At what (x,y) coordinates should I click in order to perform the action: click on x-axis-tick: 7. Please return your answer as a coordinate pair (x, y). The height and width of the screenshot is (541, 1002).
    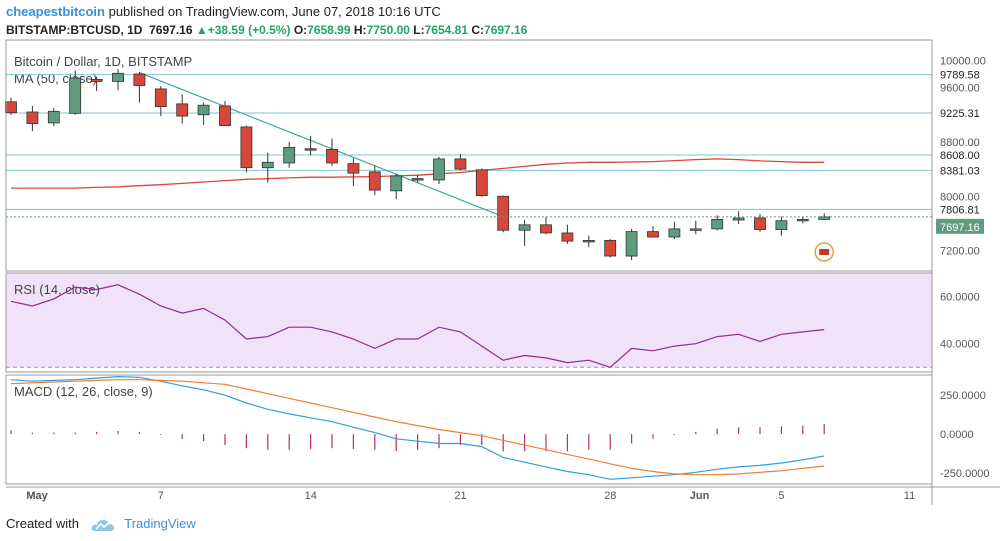
    Looking at the image, I should click on (161, 496).